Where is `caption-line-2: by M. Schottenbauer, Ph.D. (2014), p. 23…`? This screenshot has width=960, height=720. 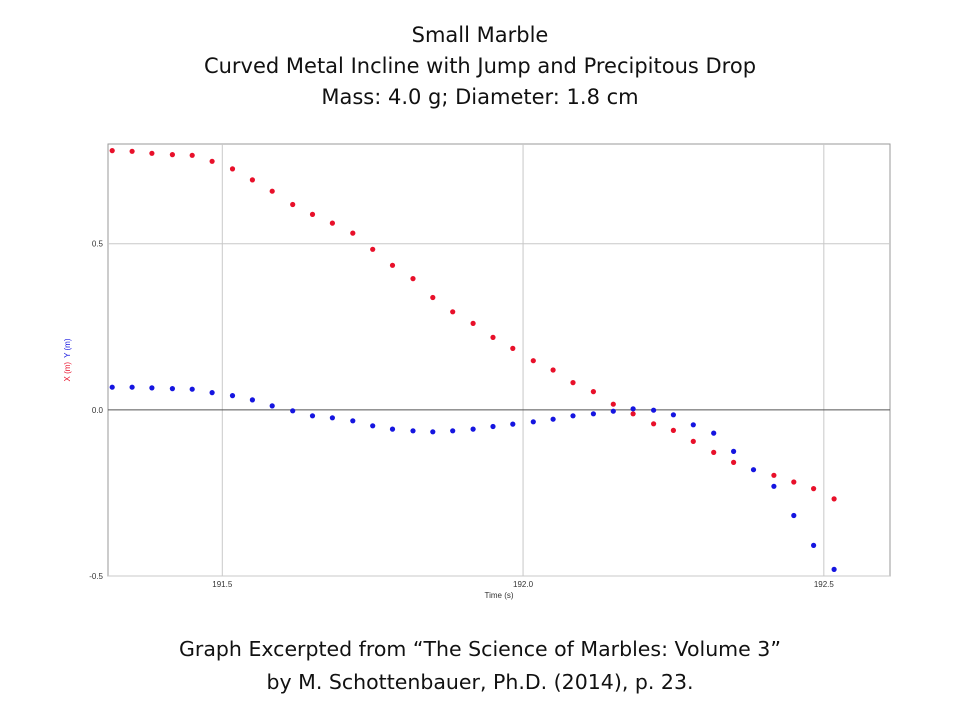
caption-line-2: by M. Schottenbauer, Ph.D. (2014), p. 23… is located at coordinates (480, 682).